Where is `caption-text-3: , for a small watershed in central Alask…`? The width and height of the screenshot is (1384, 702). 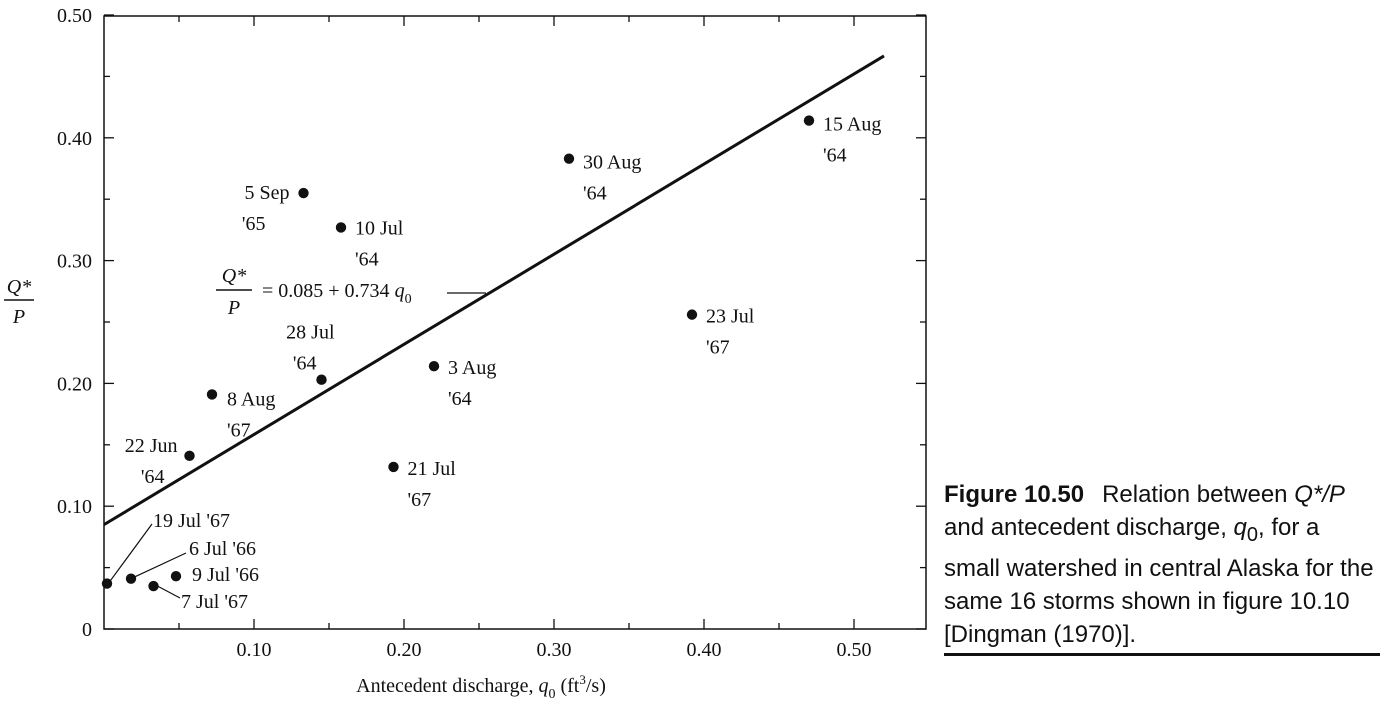 caption-text-3: , for a small watershed in central Alask… is located at coordinates (1159, 581).